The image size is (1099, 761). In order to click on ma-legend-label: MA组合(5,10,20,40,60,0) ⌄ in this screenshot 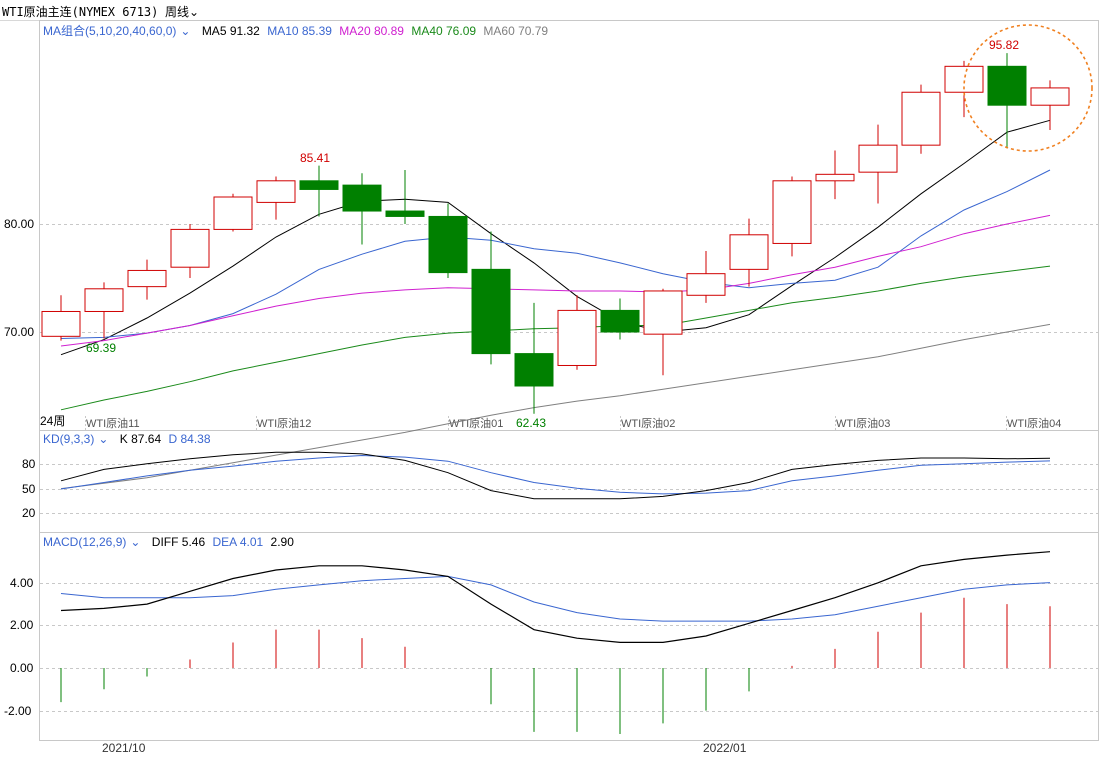, I will do `click(118, 31)`.